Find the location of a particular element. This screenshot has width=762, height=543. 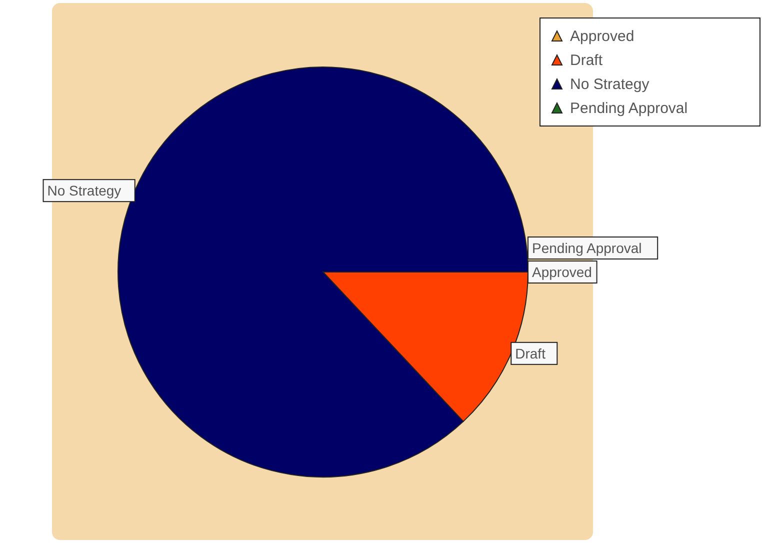

slice-label: No Strategy is located at coordinates (84, 190).